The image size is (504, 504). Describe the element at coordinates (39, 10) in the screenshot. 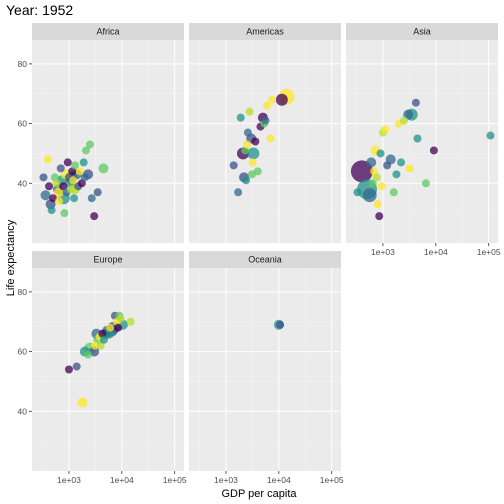

I see `chart-title: Year: 1952` at that location.